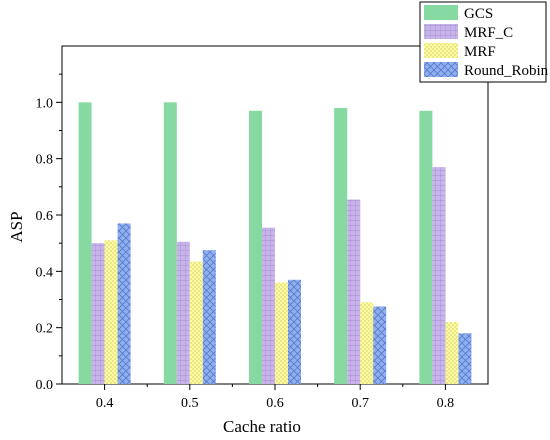 Image resolution: width=550 pixels, height=440 pixels. Describe the element at coordinates (98, 313) in the screenshot. I see `bar-mrf-c-0.4` at that location.